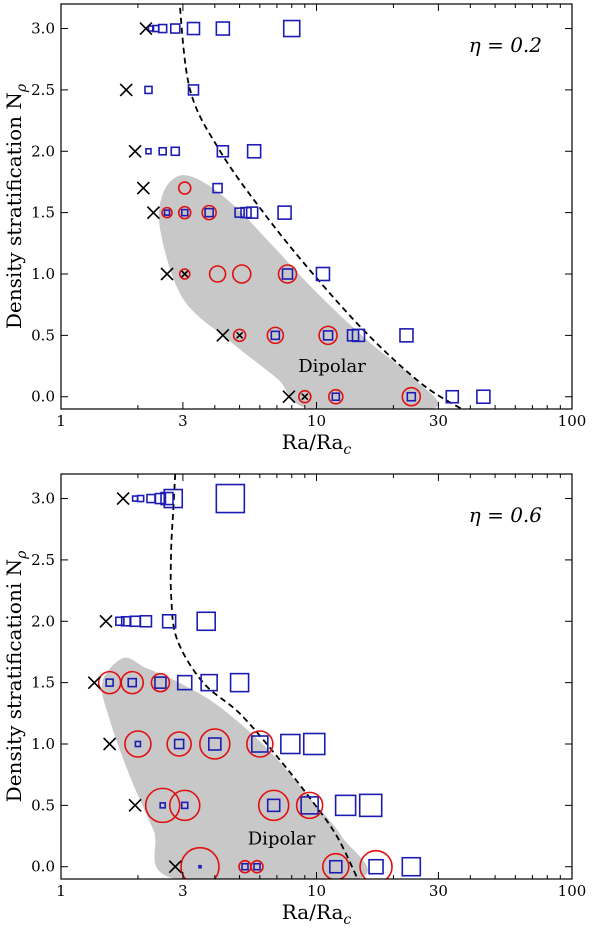 The image size is (600, 930). What do you see at coordinates (43, 744) in the screenshot?
I see `y-tick-label: 1.0` at bounding box center [43, 744].